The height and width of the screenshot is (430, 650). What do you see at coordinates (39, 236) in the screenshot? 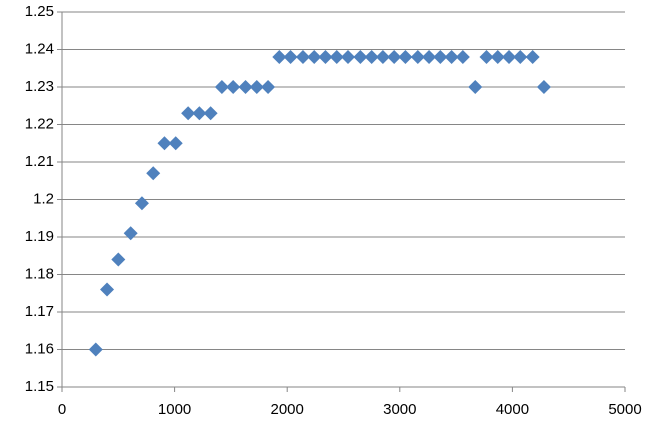
I see `y-tick-label: 1.19` at bounding box center [39, 236].